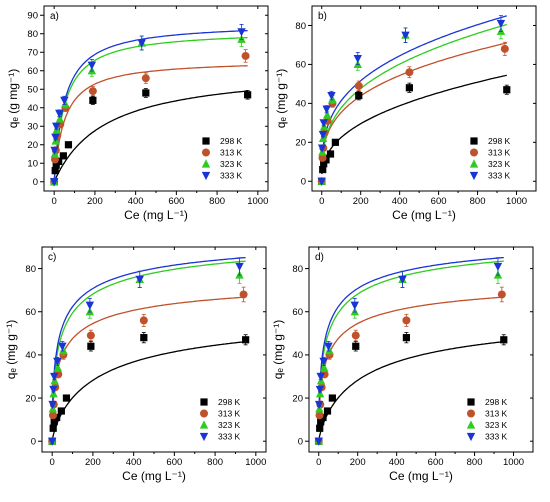 The height and width of the screenshot is (502, 550). I want to click on y-tick-label: 10, so click(32, 164).